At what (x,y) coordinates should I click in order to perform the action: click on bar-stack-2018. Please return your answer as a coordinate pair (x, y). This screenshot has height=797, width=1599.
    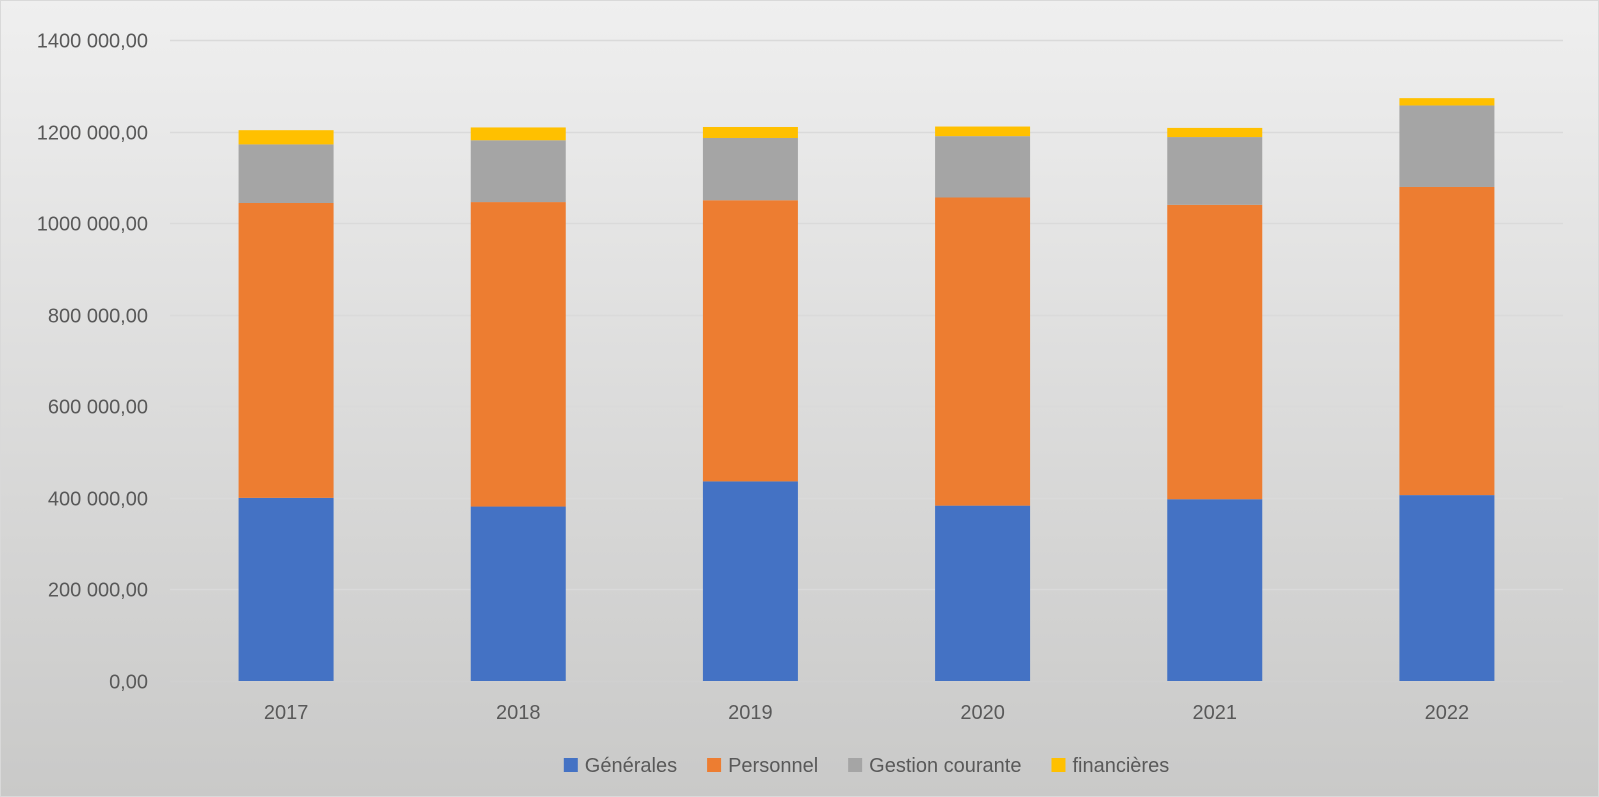
    Looking at the image, I should click on (518, 404).